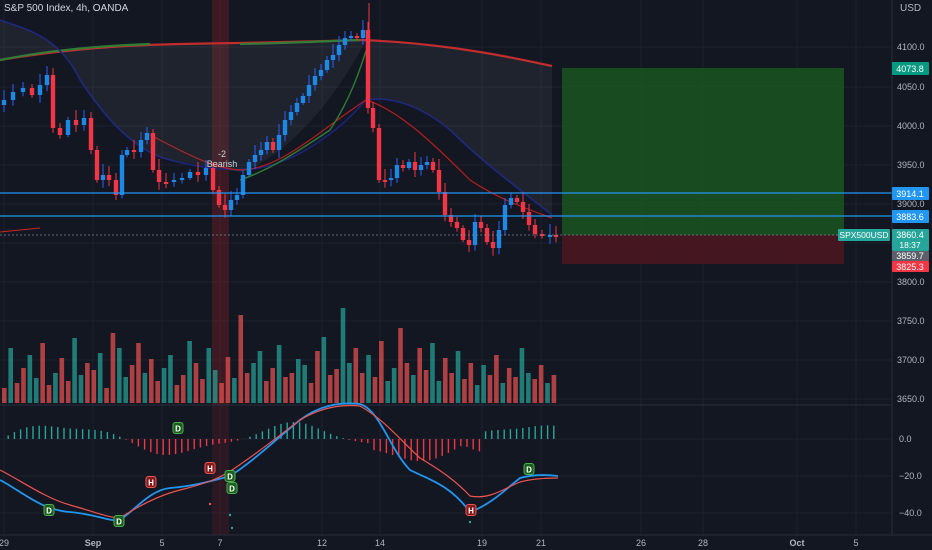  Describe the element at coordinates (703, 151) in the screenshot. I see `long-position-target-zone` at that location.